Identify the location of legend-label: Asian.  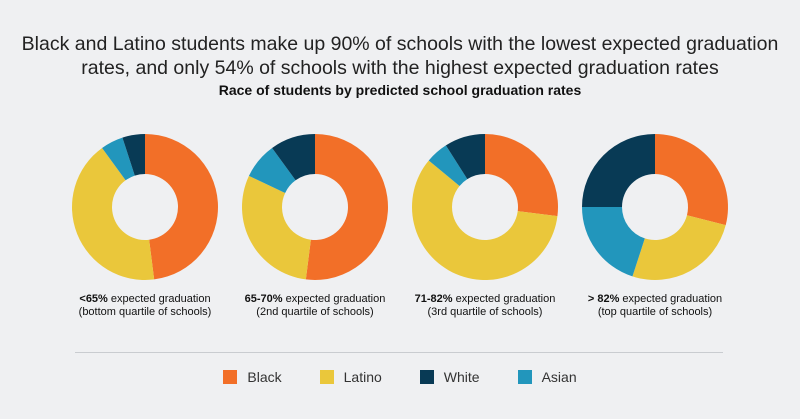
(559, 377).